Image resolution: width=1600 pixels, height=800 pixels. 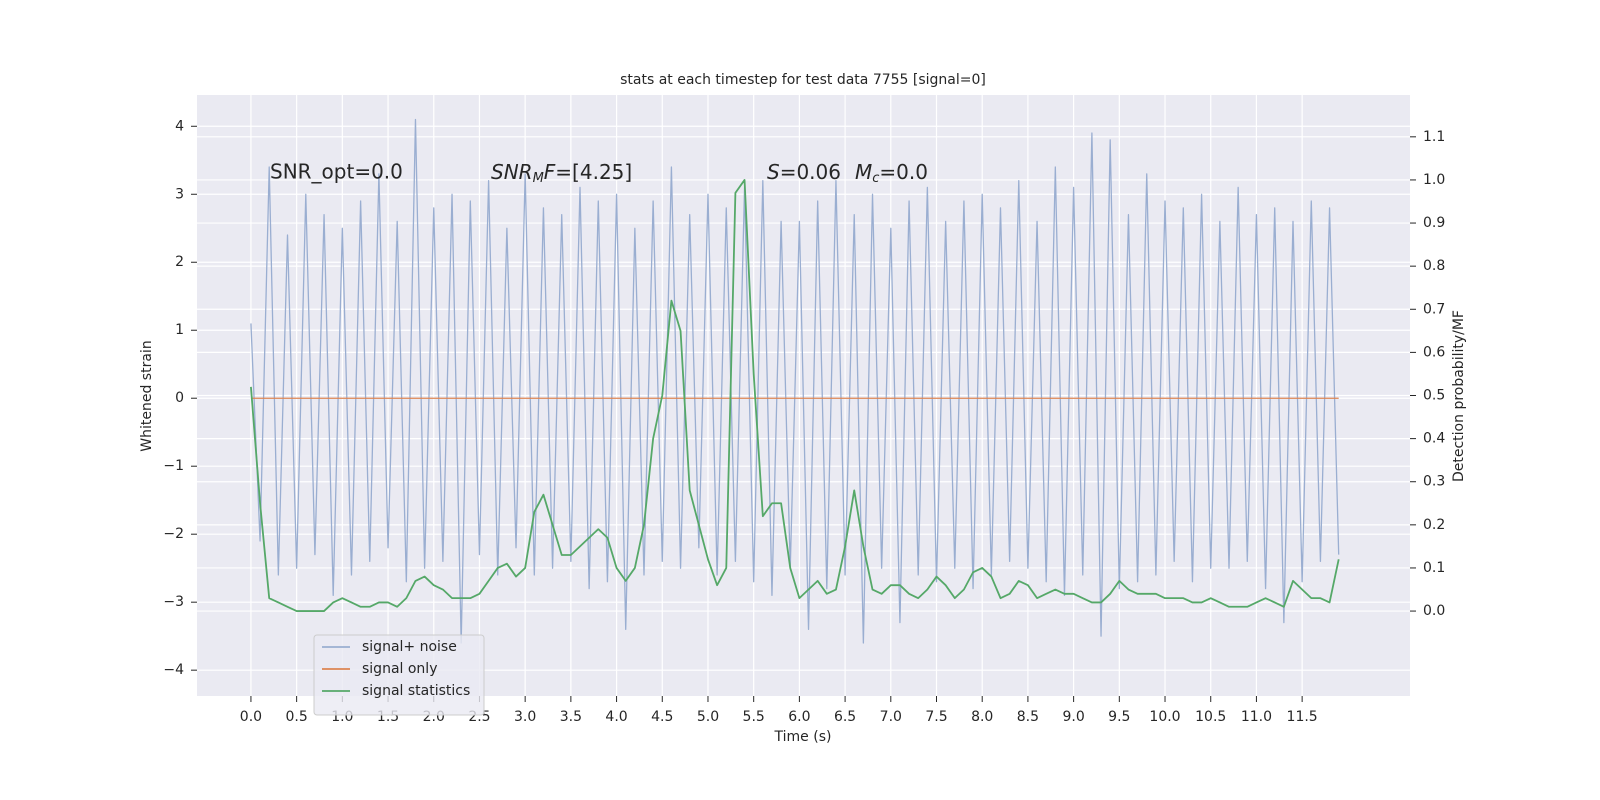 What do you see at coordinates (1256, 717) in the screenshot?
I see `x-tick-label: 11.0` at bounding box center [1256, 717].